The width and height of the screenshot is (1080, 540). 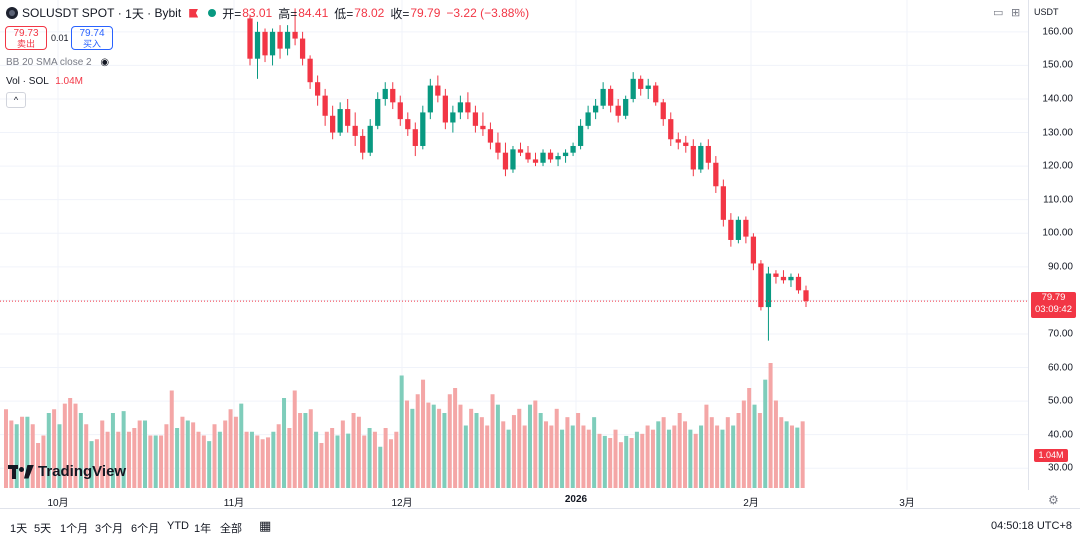 I want to click on timeframe-button: 1天, so click(x=19, y=529).